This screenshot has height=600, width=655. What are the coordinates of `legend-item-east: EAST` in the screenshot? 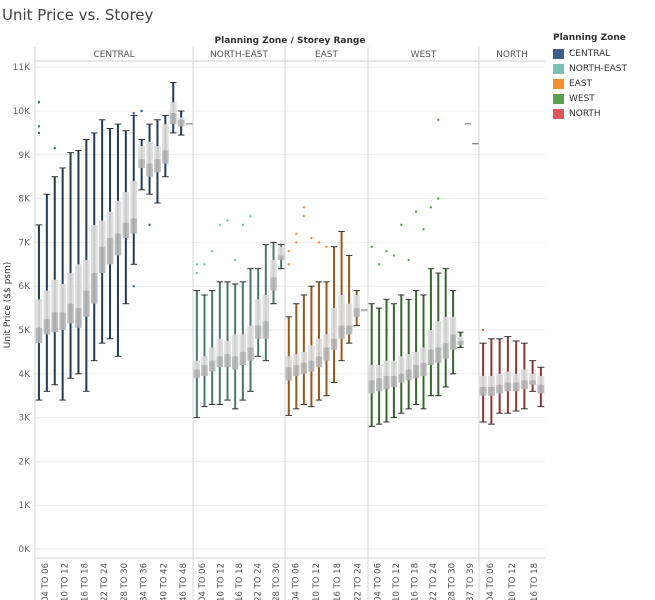 It's located at (590, 83).